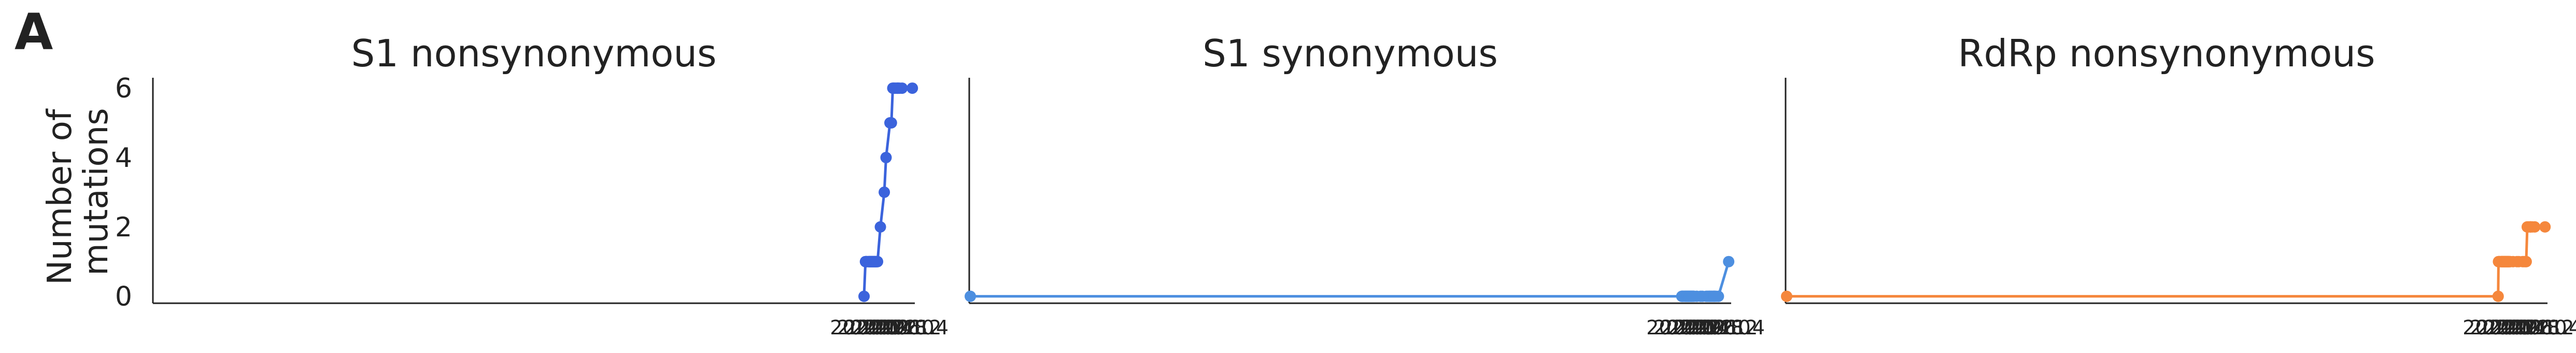 Image resolution: width=2576 pixels, height=353 pixels. I want to click on y-tick-label: 2, so click(123, 227).